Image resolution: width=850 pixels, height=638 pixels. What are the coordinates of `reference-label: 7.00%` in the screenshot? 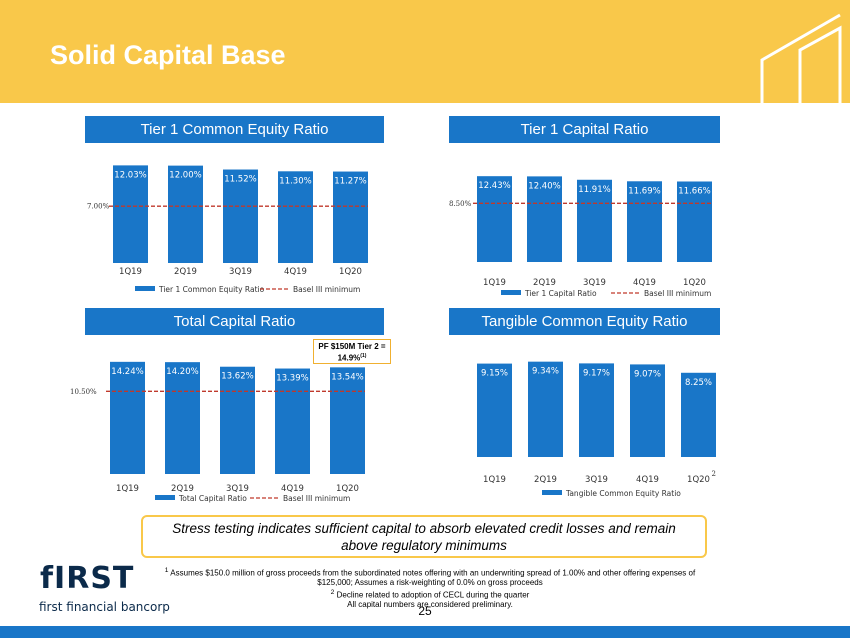 It's located at (98, 207).